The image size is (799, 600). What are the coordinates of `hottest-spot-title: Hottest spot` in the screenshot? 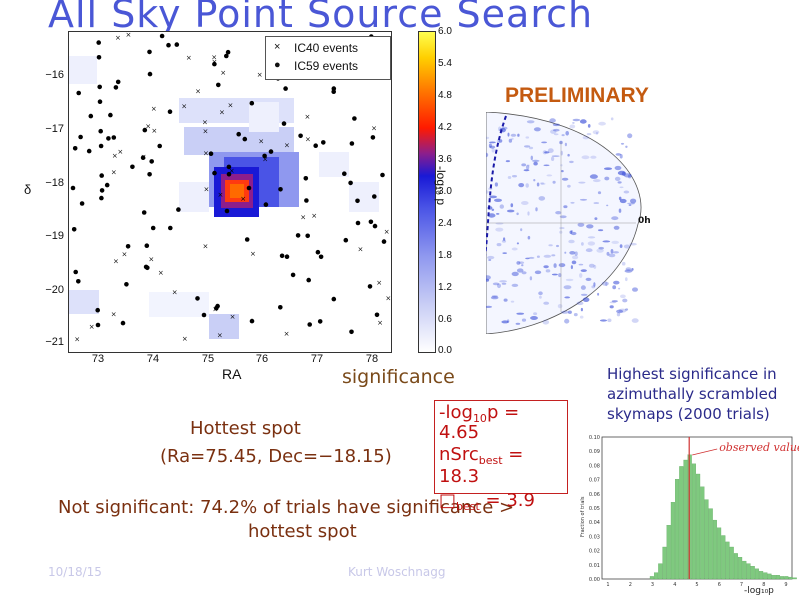 It's located at (245, 428).